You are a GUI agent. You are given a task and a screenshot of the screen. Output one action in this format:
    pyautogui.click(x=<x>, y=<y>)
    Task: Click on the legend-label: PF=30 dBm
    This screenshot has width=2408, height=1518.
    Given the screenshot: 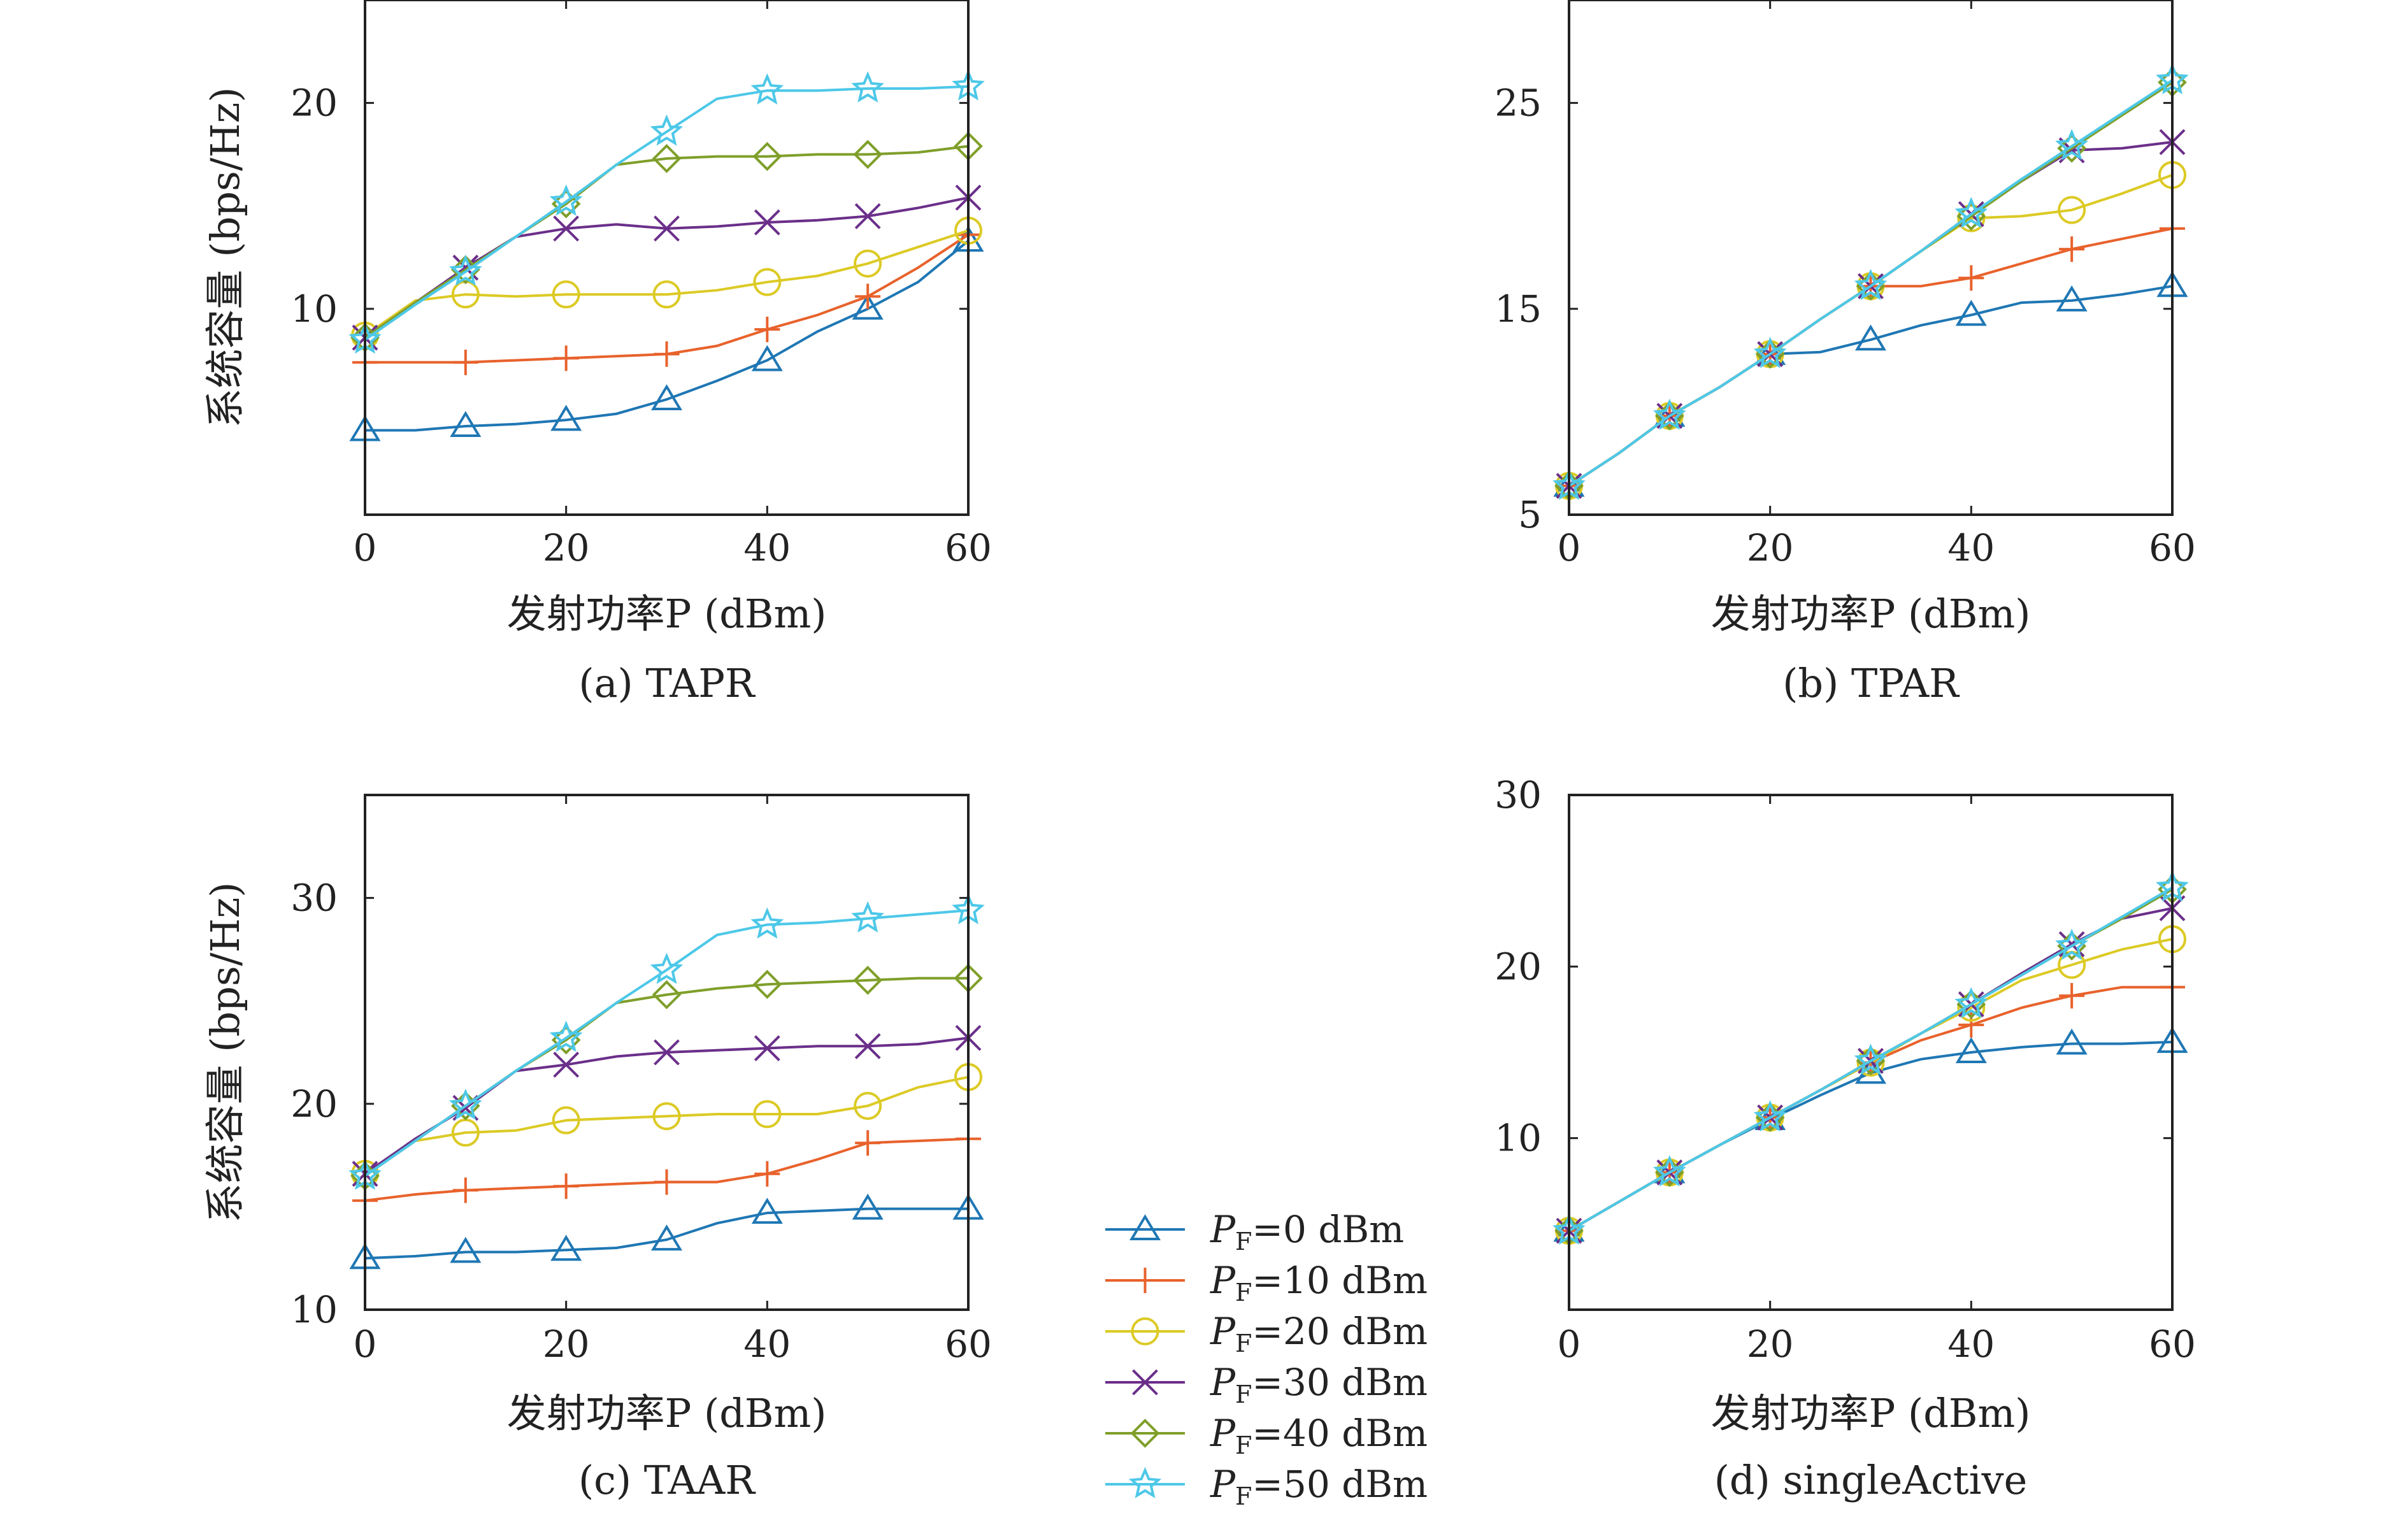 What is the action you would take?
    pyautogui.click(x=1319, y=1384)
    